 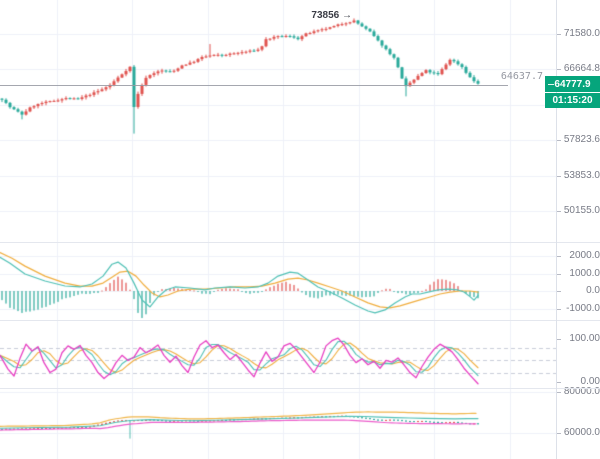 I want to click on candle-countdown-badge: 01:15:20, so click(x=572, y=100).